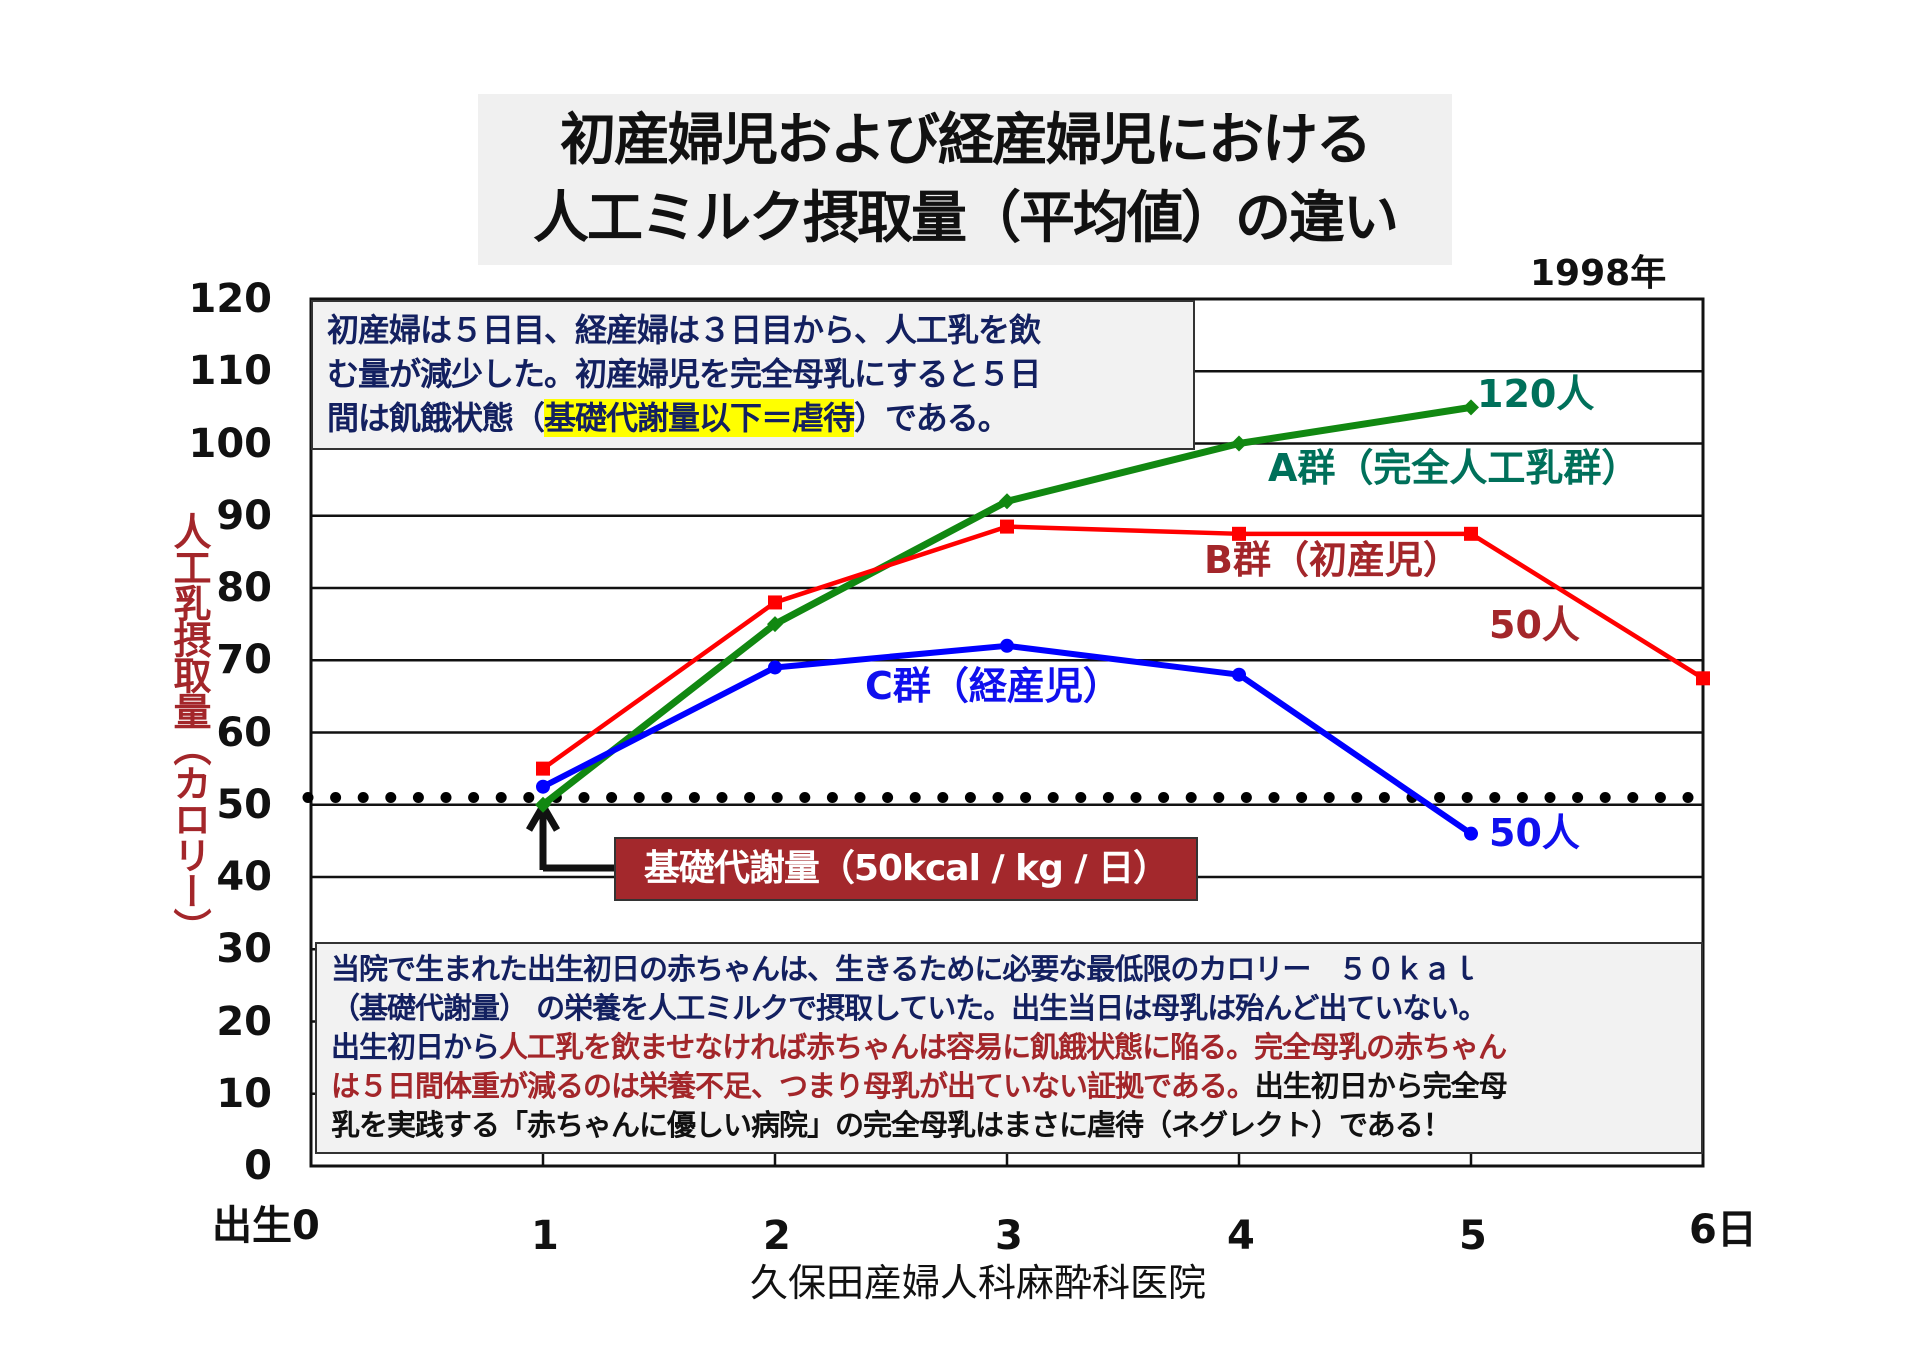 The image size is (1920, 1358). I want to click on footer-hospital-name: 久保田産婦人科麻酔科医院, so click(978, 1283).